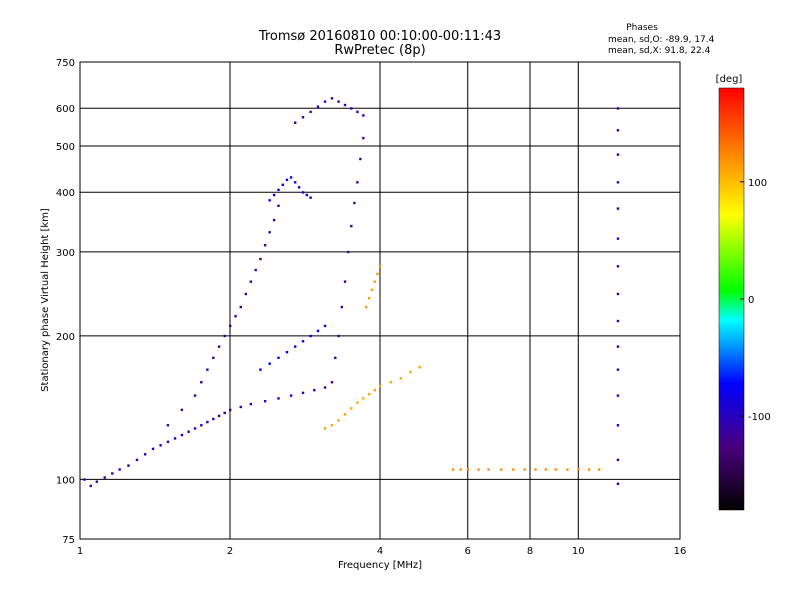 This screenshot has height=600, width=800. What do you see at coordinates (578, 551) in the screenshot?
I see `x-tick-label-5: 10` at bounding box center [578, 551].